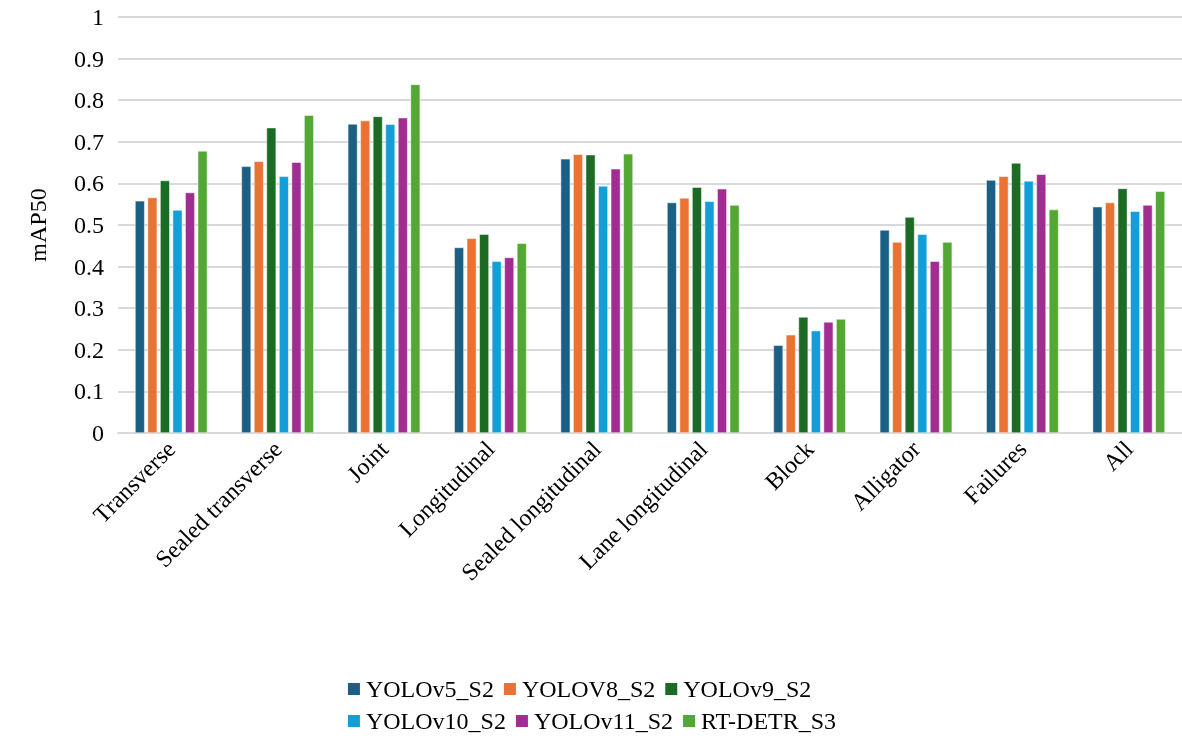  What do you see at coordinates (89, 391) in the screenshot?
I see `y-tick-label: 0.1` at bounding box center [89, 391].